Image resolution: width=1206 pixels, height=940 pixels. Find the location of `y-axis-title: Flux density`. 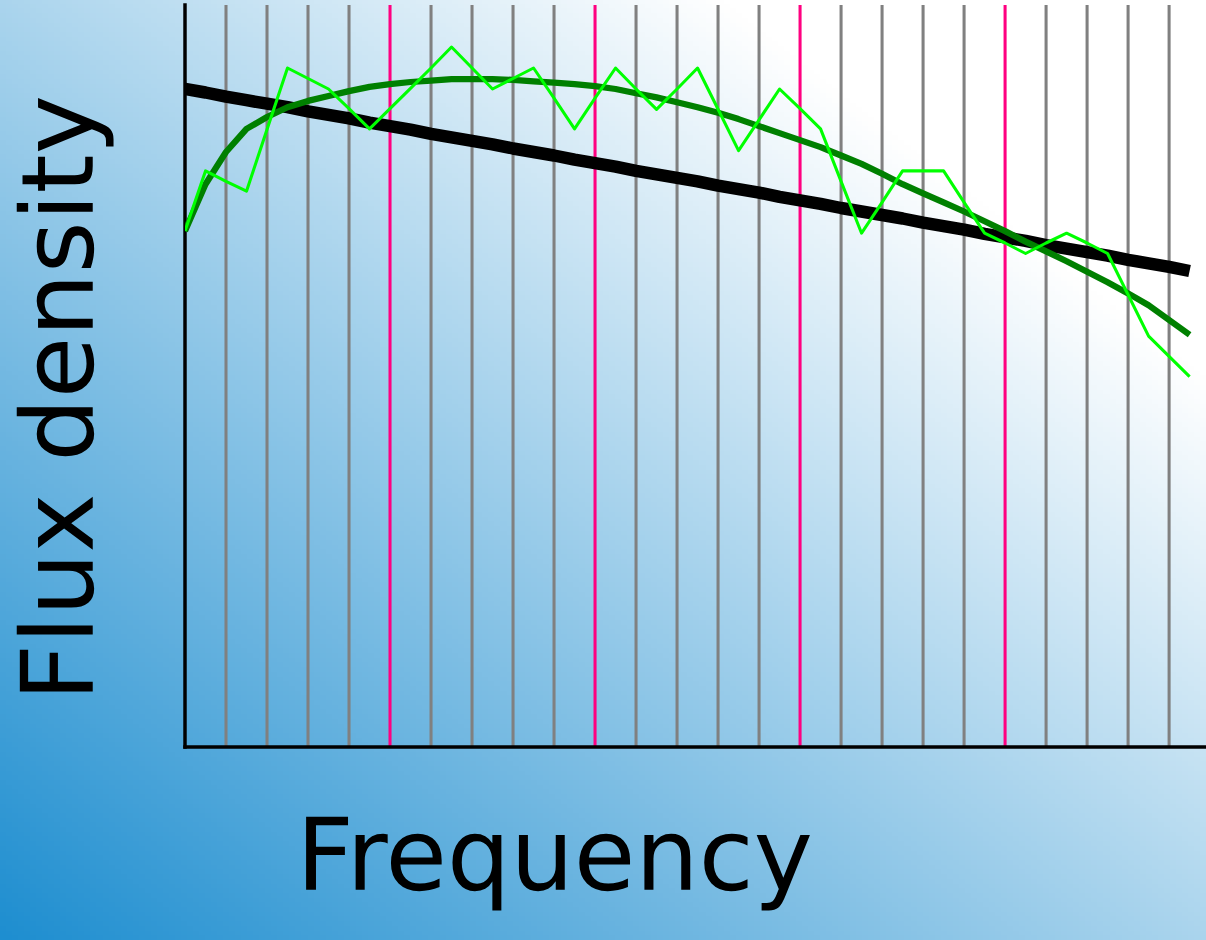

y-axis-title: Flux density is located at coordinates (65, 395).